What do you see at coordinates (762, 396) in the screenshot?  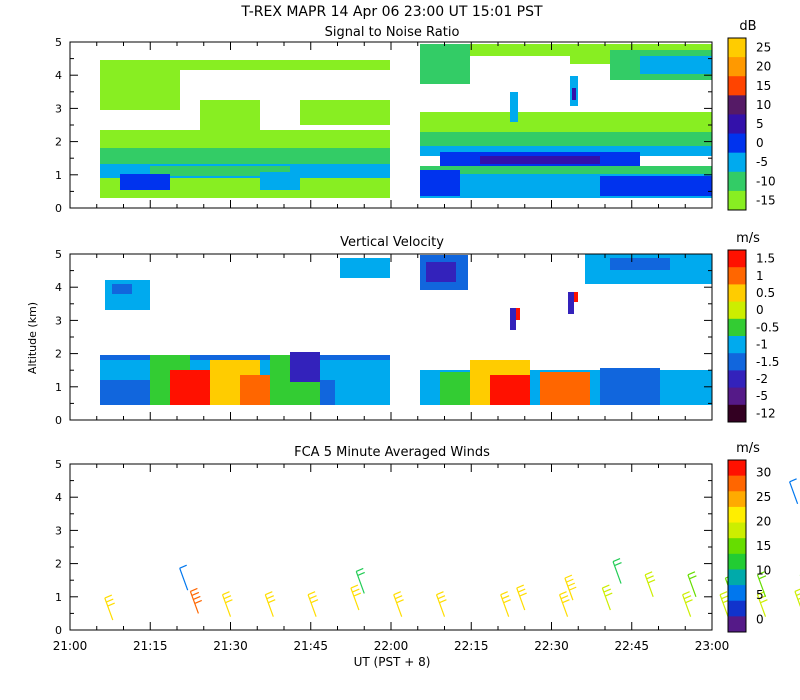 I see `colorbar-label: -5` at bounding box center [762, 396].